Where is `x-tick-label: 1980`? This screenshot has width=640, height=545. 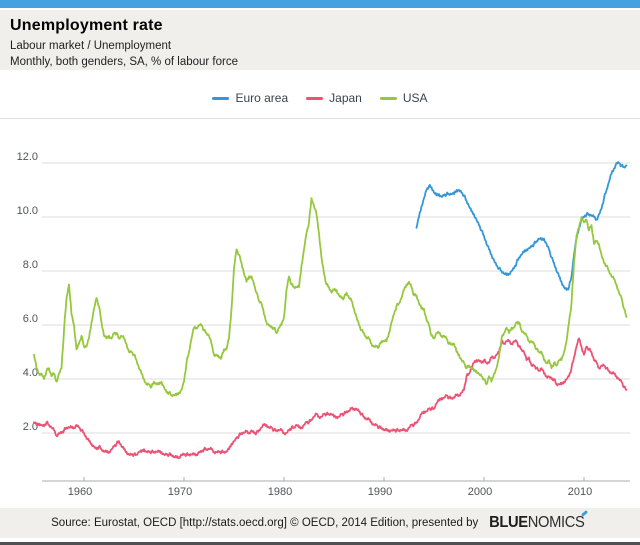
x-tick-label: 1980 is located at coordinates (280, 492).